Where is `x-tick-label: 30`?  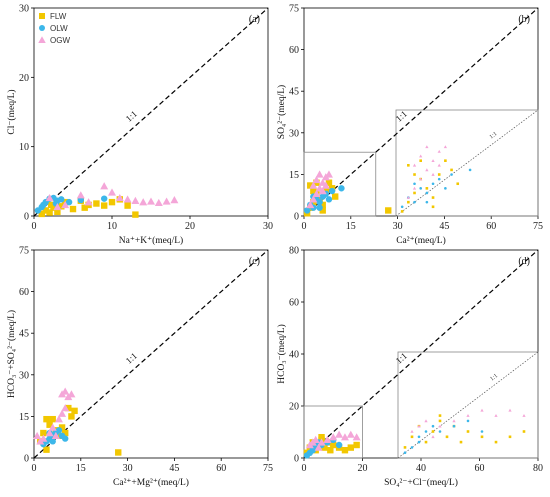 x-tick-label: 30 is located at coordinates (398, 226).